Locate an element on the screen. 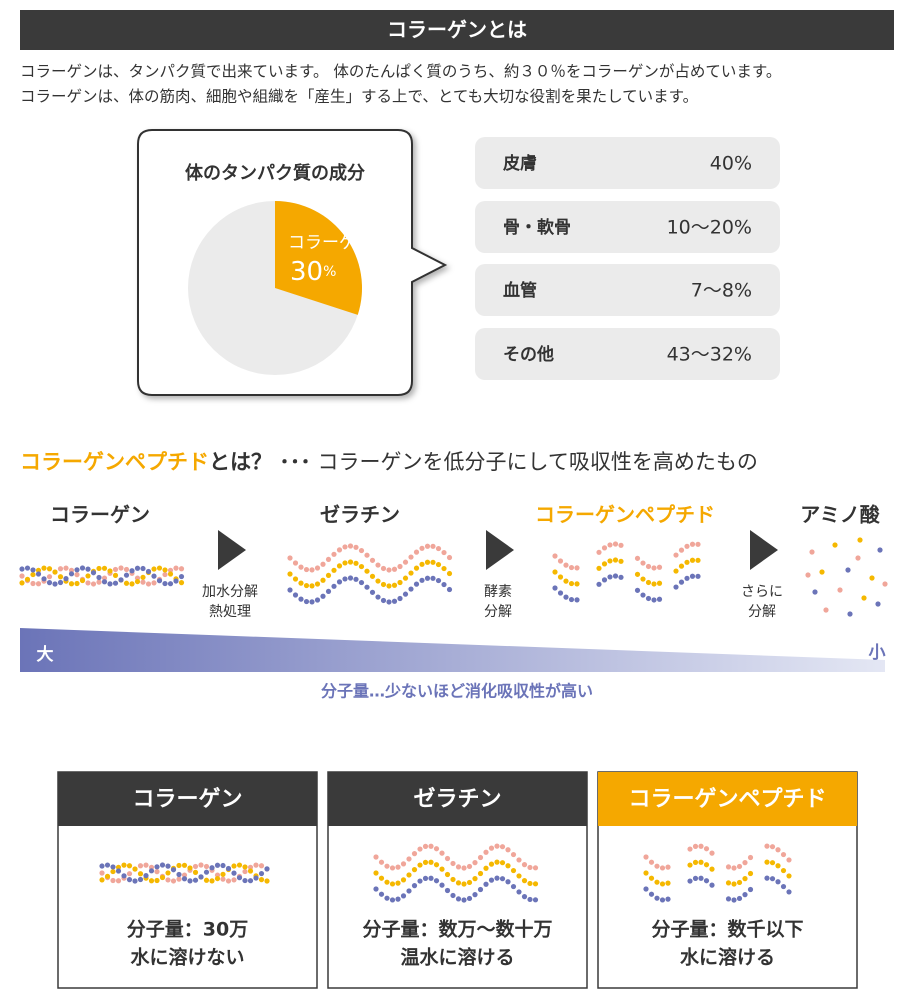 The height and width of the screenshot is (1000, 914). card-title: コラーゲンペプチド is located at coordinates (727, 799).